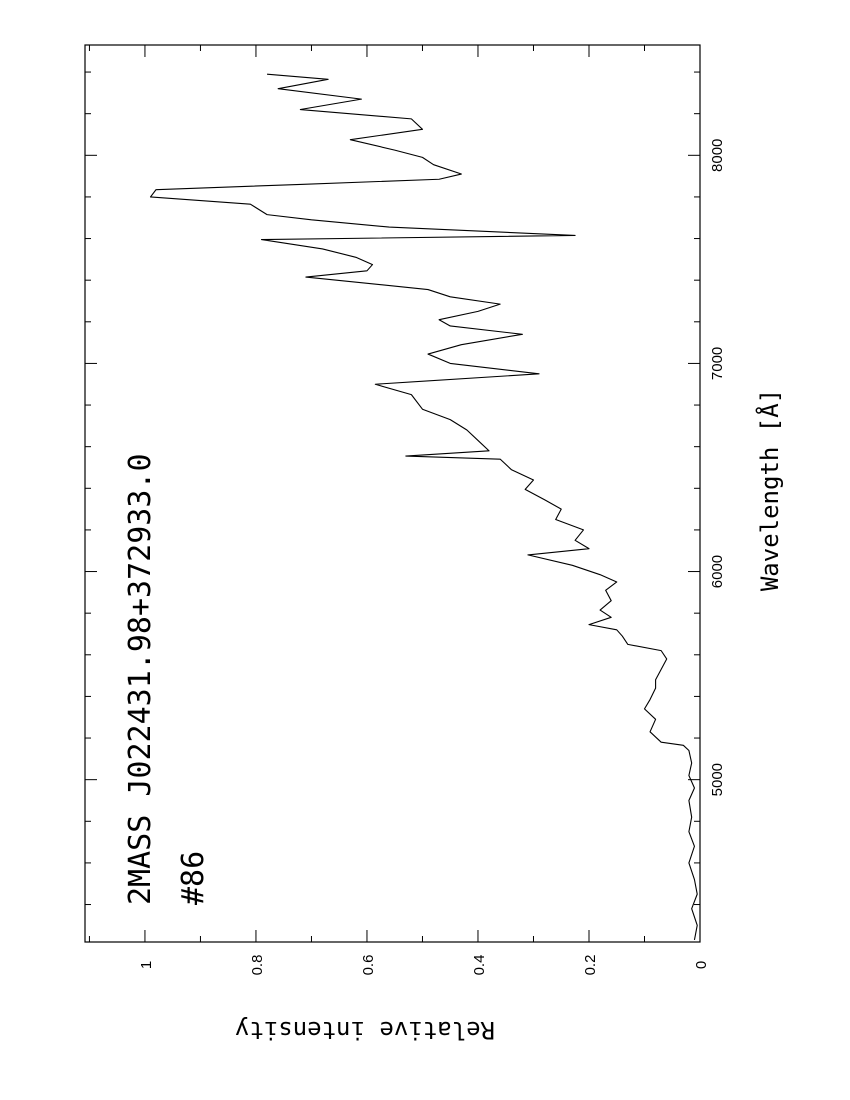  I want to click on x-tick-label: 6000, so click(717, 571).